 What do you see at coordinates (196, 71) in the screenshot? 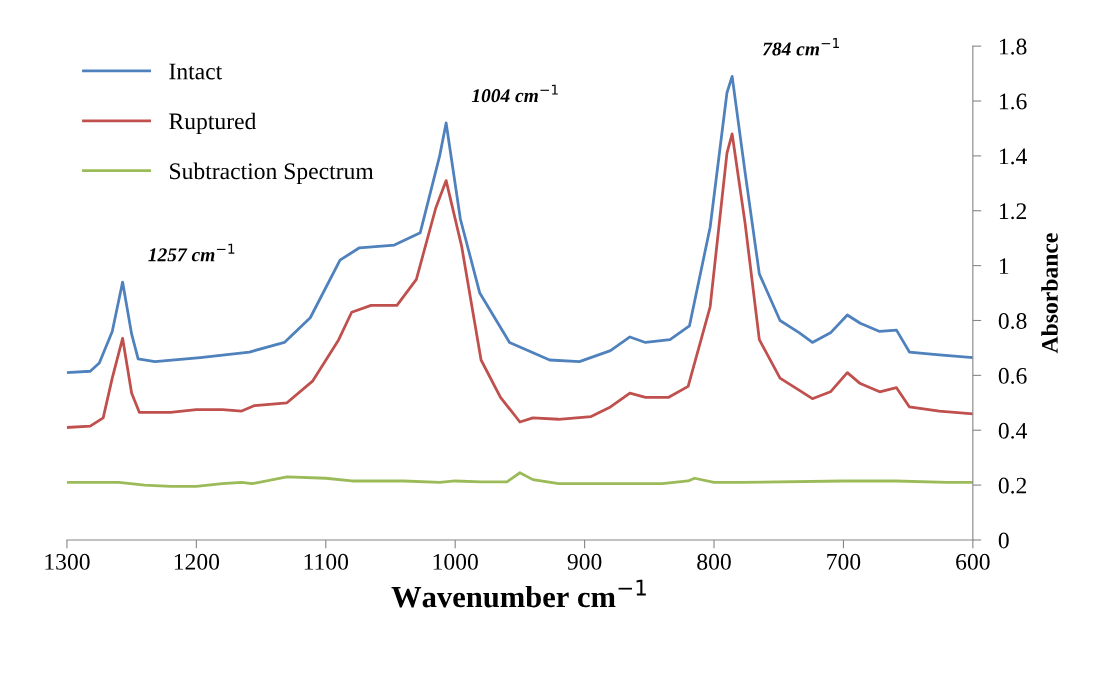
I see `legend-label: Intact` at bounding box center [196, 71].